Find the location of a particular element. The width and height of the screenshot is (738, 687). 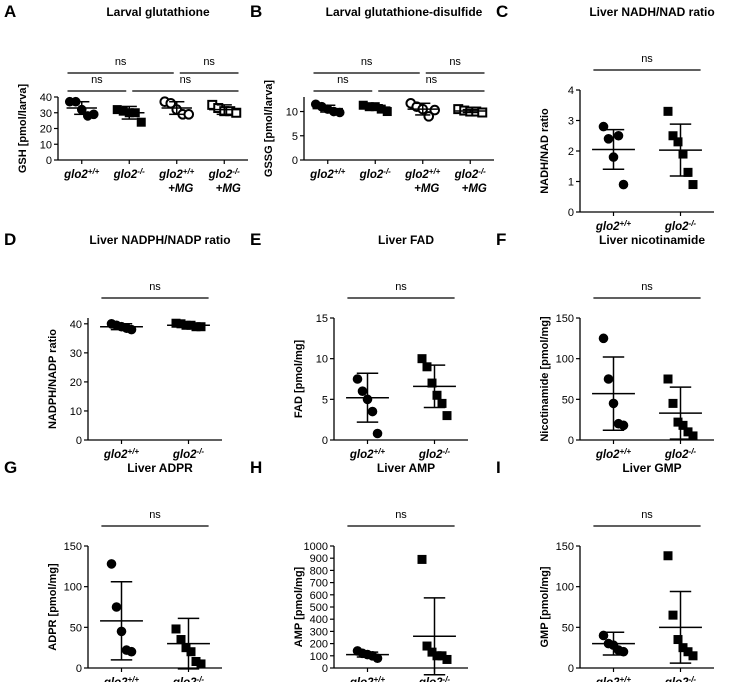

panel-title: Liver nicotinamide is located at coordinates (652, 240).